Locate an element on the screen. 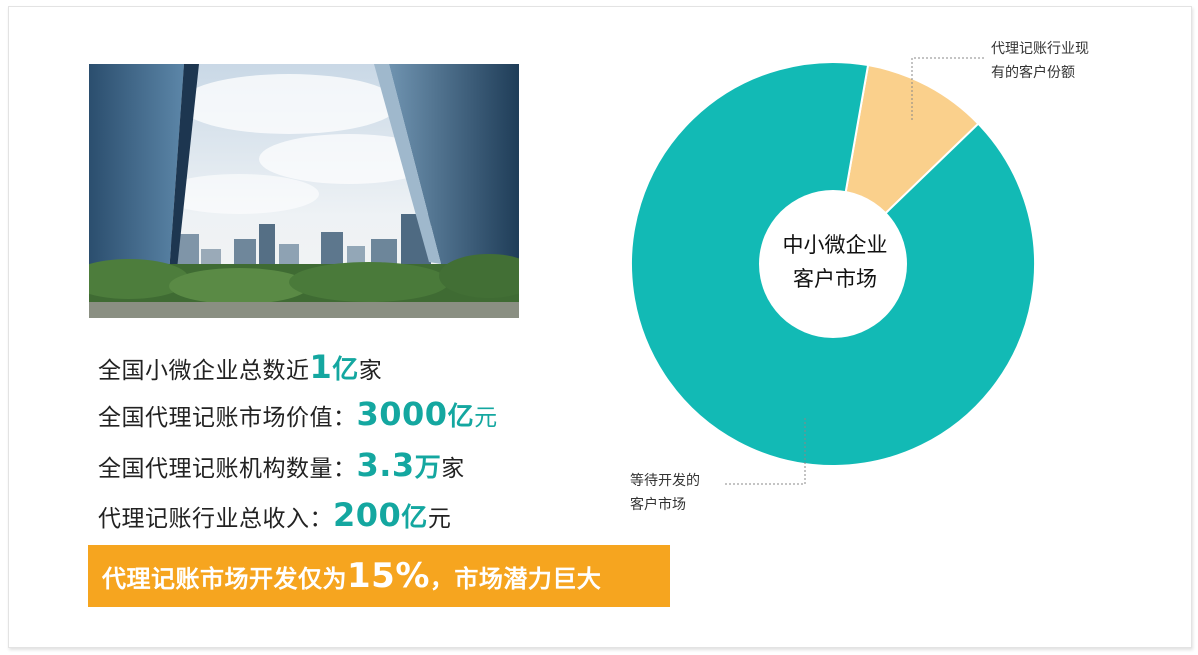  leader-line-main is located at coordinates (765, 451).